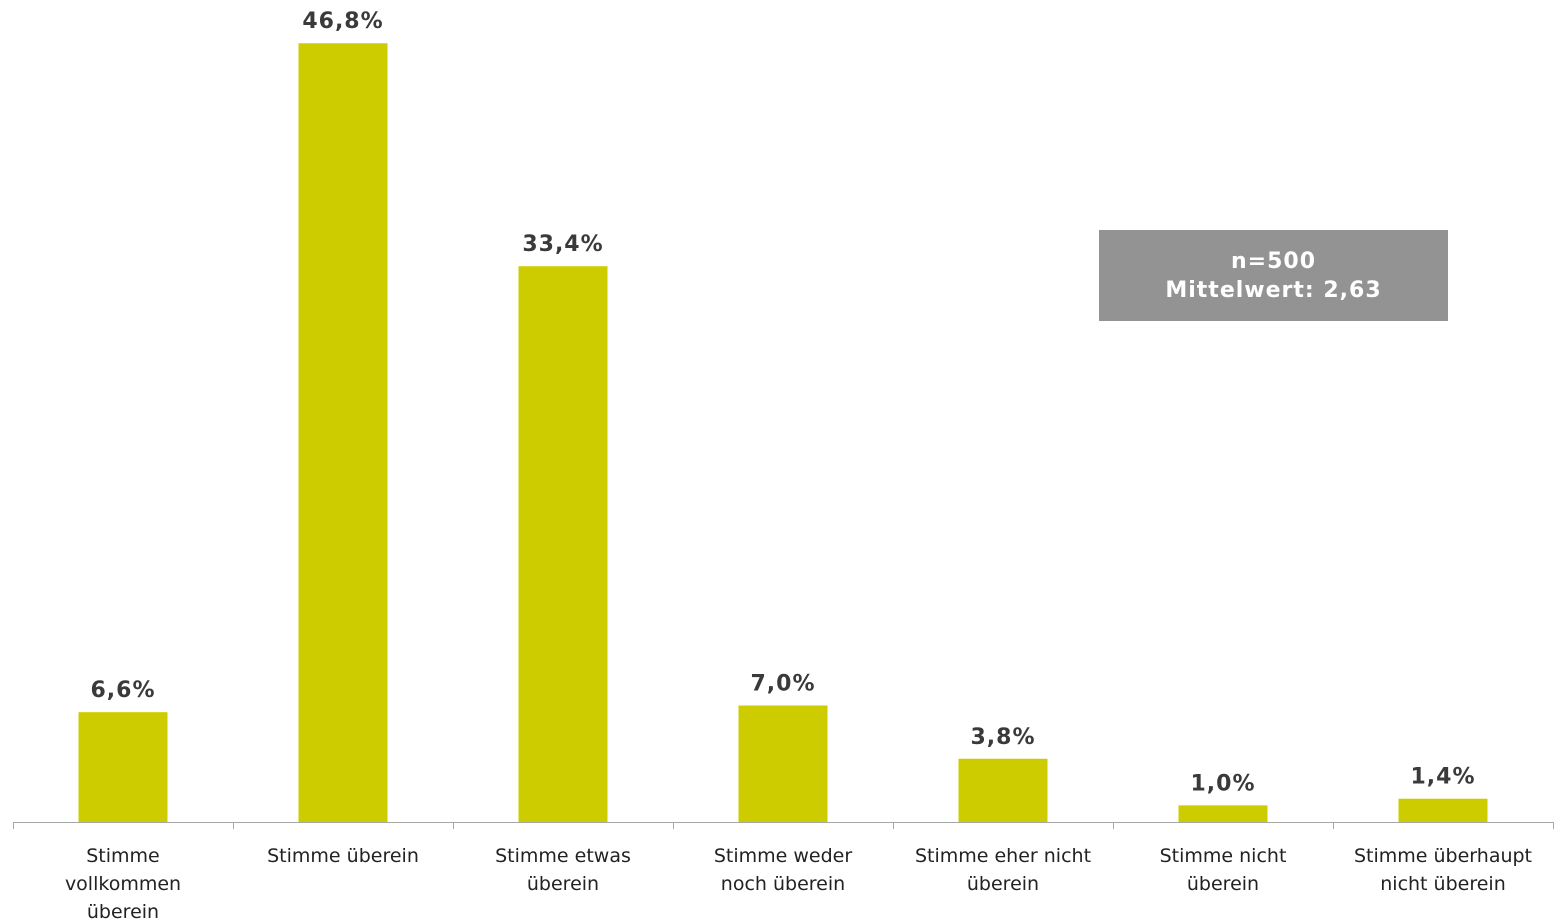 The height and width of the screenshot is (920, 1558). Describe the element at coordinates (1003, 856) in the screenshot. I see `category-label-line: Stimme eher nicht` at that location.